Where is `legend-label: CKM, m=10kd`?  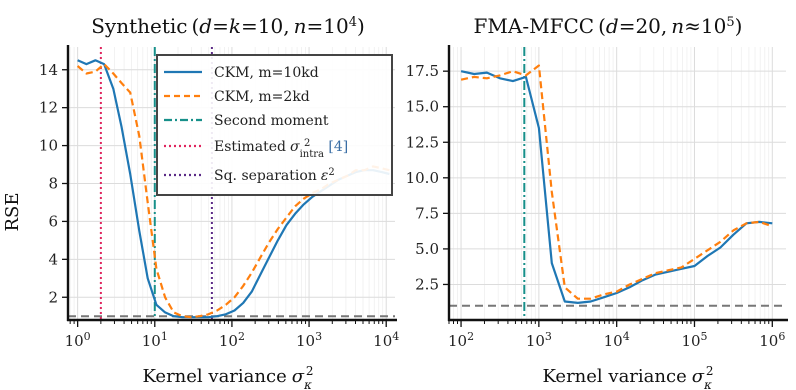
legend-label: CKM, m=10kd is located at coordinates (266, 73).